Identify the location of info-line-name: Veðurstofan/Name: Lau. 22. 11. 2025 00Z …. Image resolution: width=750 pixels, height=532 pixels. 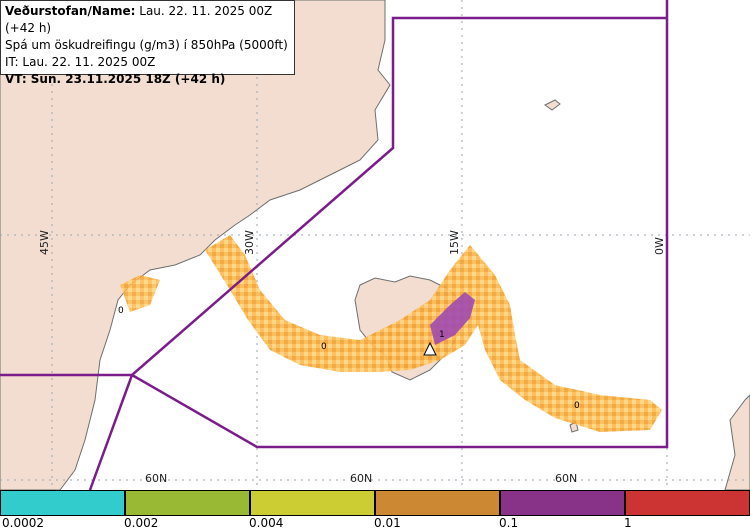
(147, 20).